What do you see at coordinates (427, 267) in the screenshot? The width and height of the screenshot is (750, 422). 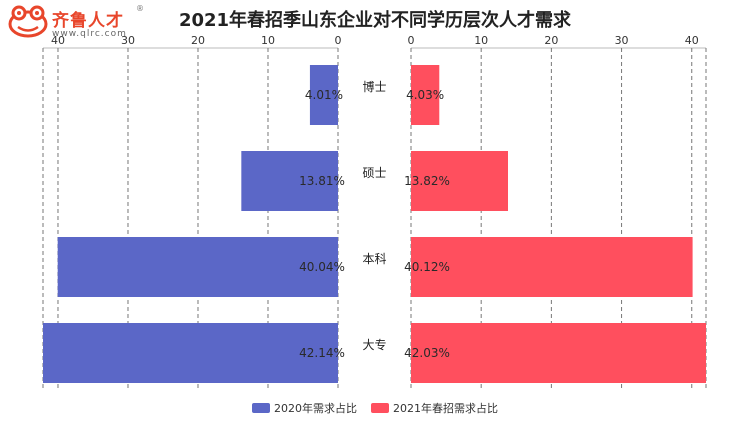 I see `data-label-2021-2: 40.12%` at bounding box center [427, 267].